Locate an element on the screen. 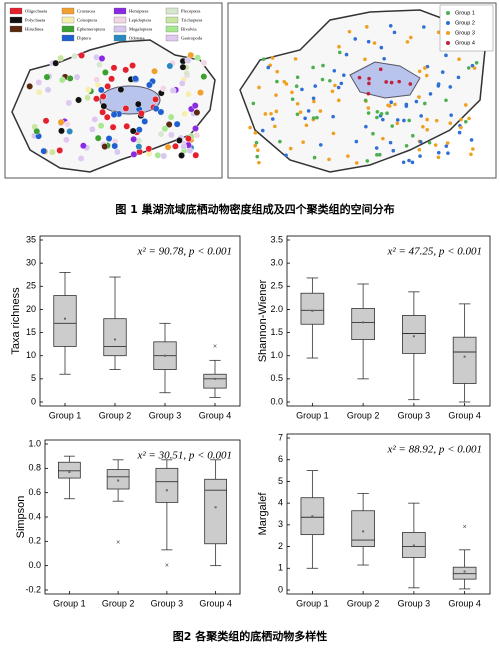 The height and width of the screenshot is (656, 500). y-tick-label: 0.5 is located at coordinates (276, 378).